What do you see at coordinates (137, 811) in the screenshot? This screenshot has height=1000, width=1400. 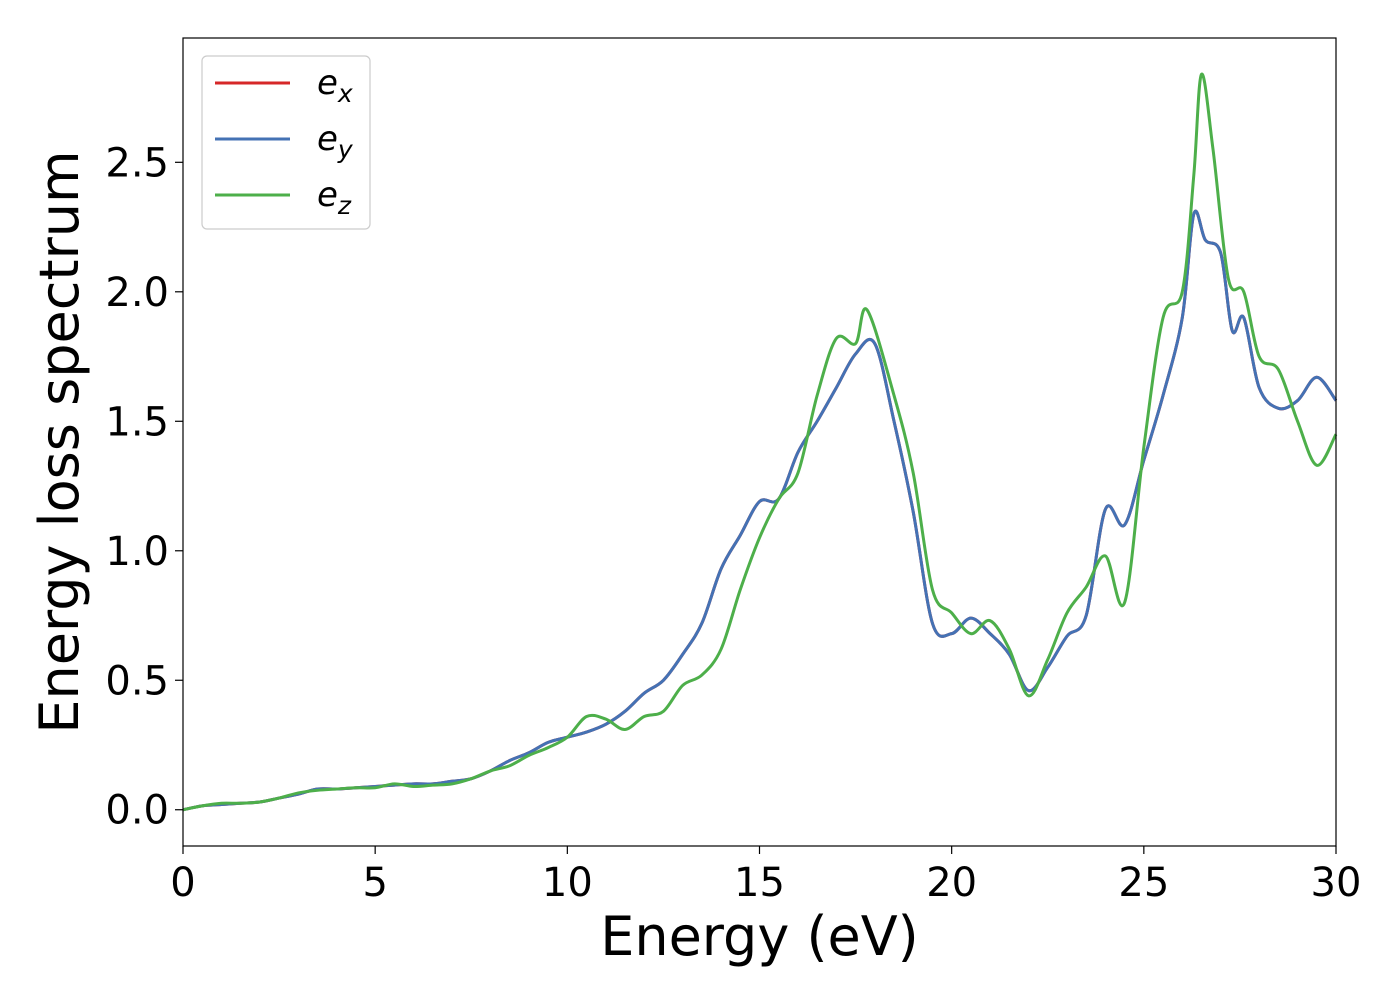 I see `y-tick-label: 0.0` at bounding box center [137, 811].